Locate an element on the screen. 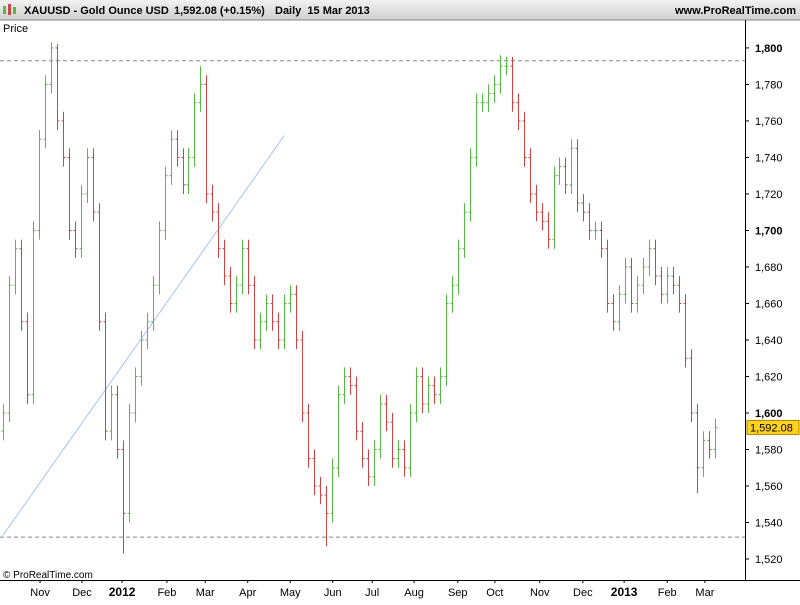  x-tick-label: 2013 is located at coordinates (624, 592).